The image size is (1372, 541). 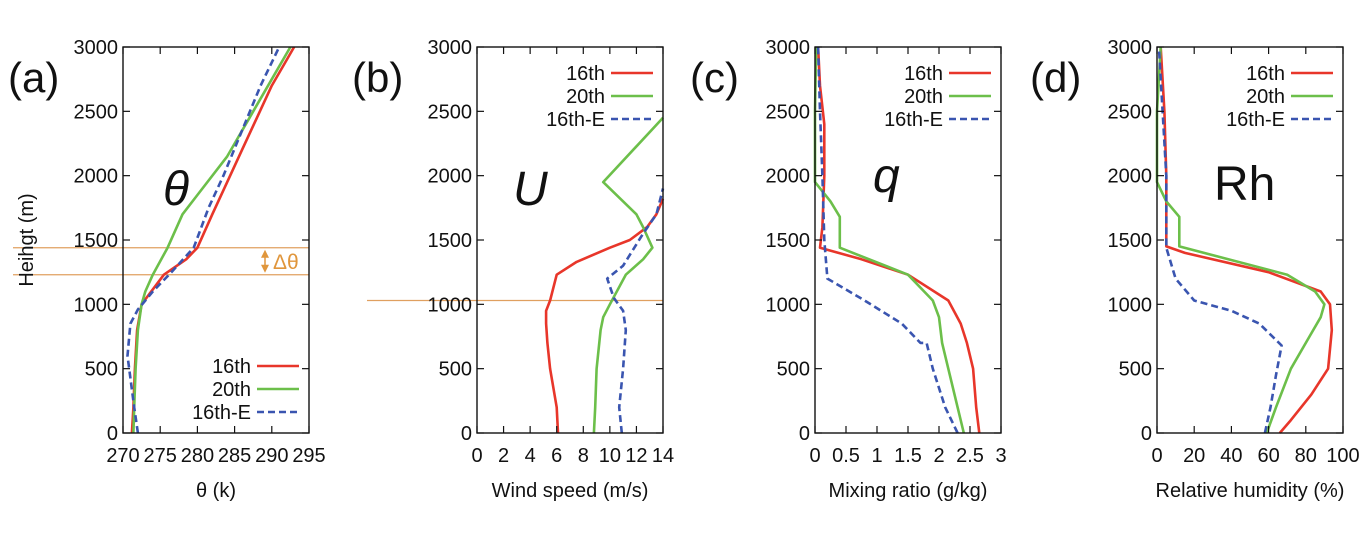 I want to click on x-axis-label: Mixing ratio (g/kg), so click(x=908, y=491).